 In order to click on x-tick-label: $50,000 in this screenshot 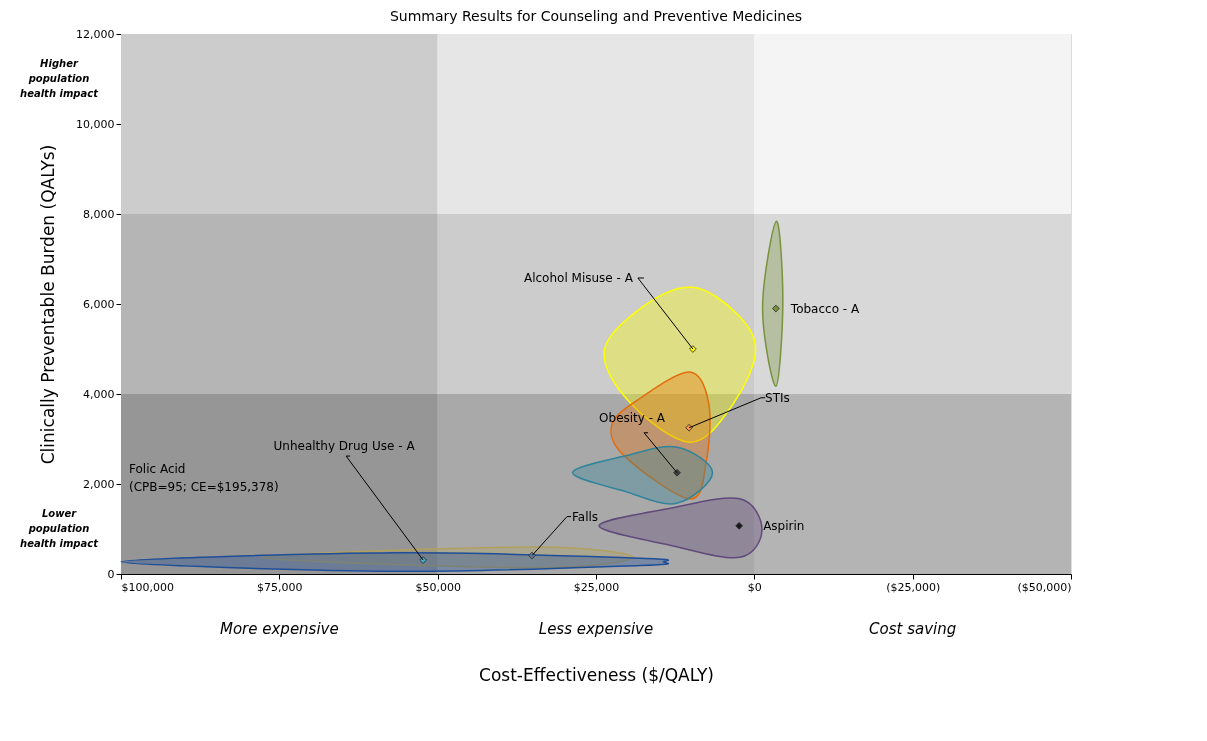, I will do `click(438, 587)`.